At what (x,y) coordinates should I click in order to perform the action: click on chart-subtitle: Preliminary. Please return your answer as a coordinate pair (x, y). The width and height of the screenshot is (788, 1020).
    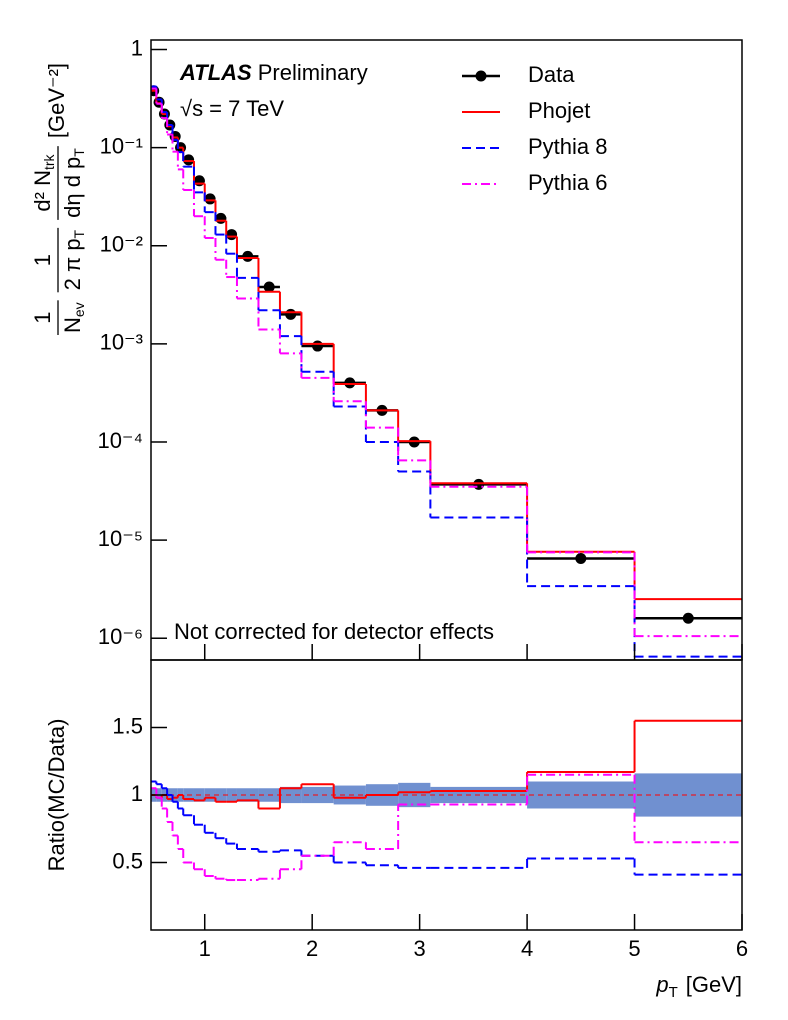
    Looking at the image, I should click on (313, 72).